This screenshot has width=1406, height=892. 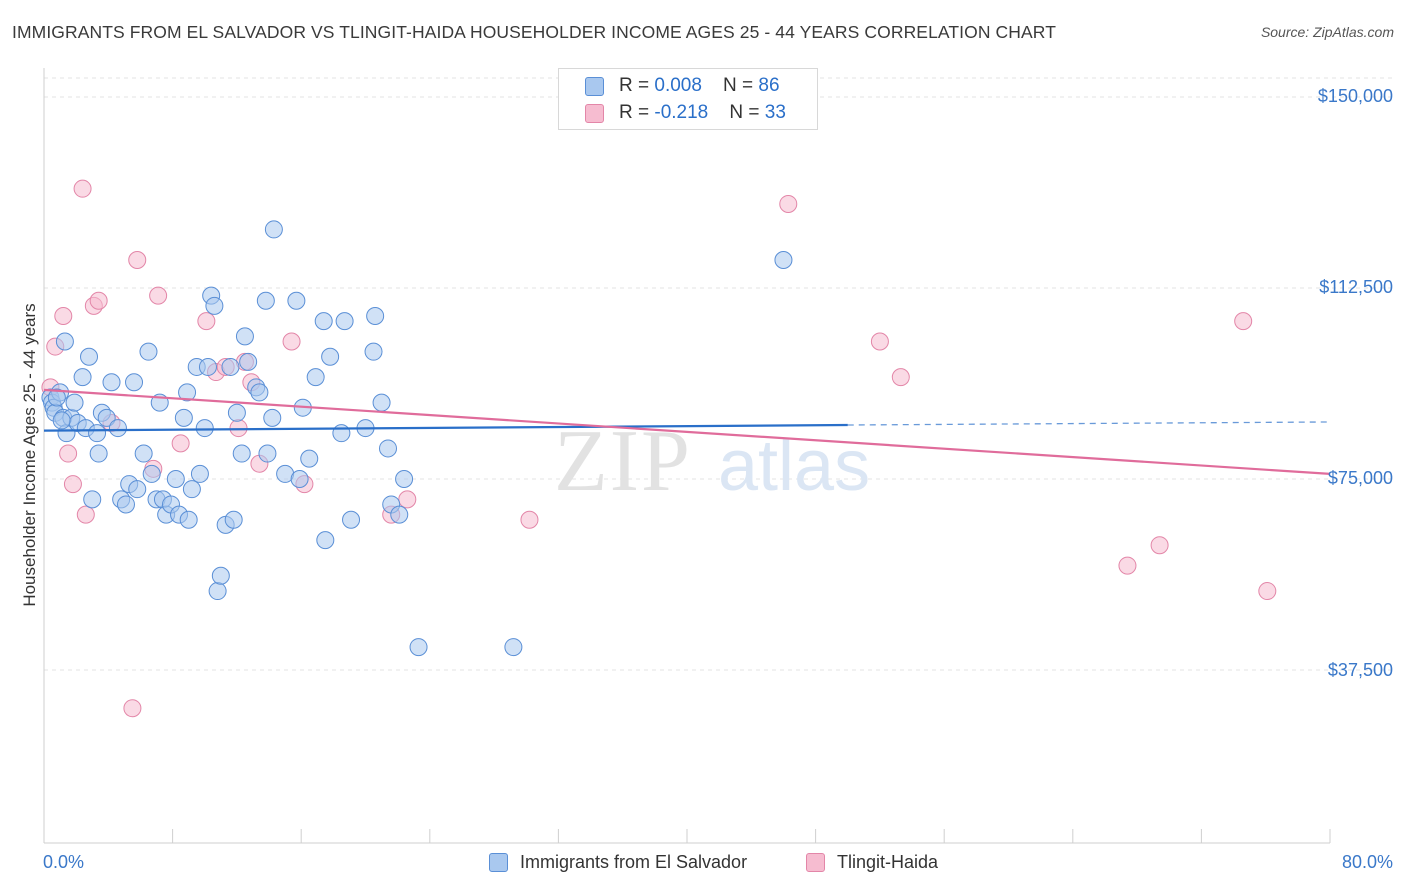 What do you see at coordinates (1089, 423) in the screenshot?
I see `trend-line-el-salvador-extension` at bounding box center [1089, 423].